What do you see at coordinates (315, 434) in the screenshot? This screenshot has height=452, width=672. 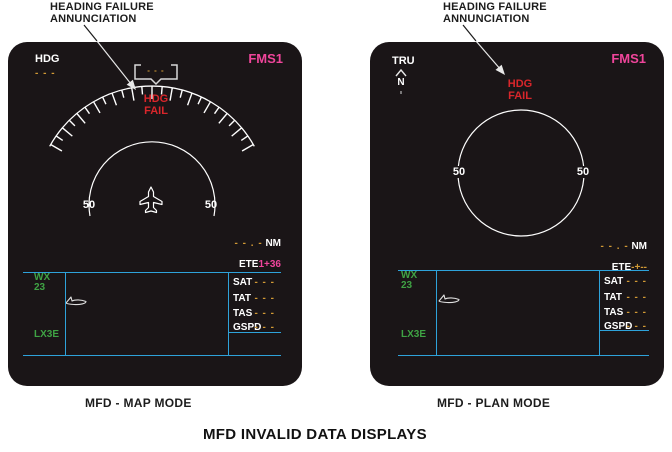 I see `figure-title: MFD INVALID DATA DISPLAYS` at bounding box center [315, 434].